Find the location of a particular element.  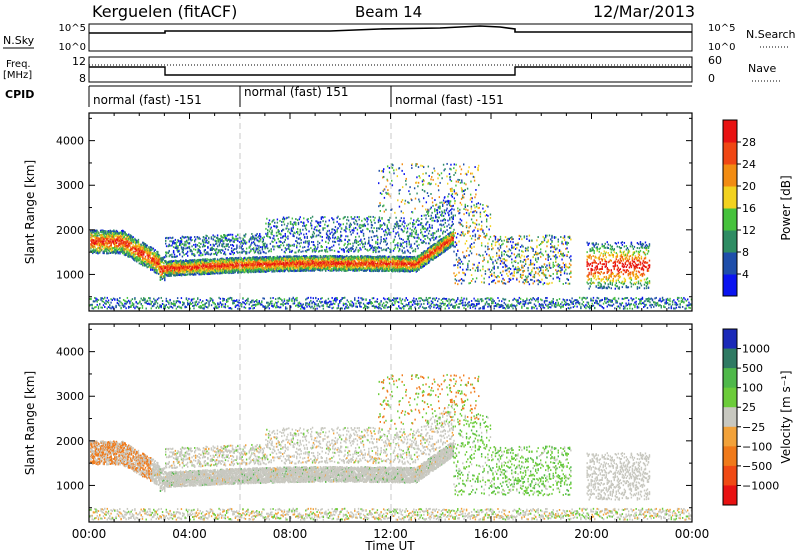

nsky-tick-top-left: 10^5 is located at coordinates (72, 28).